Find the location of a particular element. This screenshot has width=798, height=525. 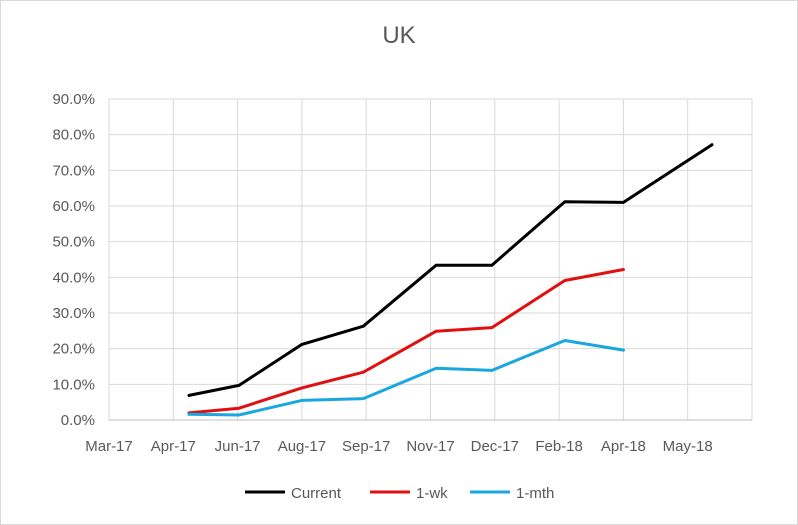

y-tick-label: 90.0% is located at coordinates (73, 99).